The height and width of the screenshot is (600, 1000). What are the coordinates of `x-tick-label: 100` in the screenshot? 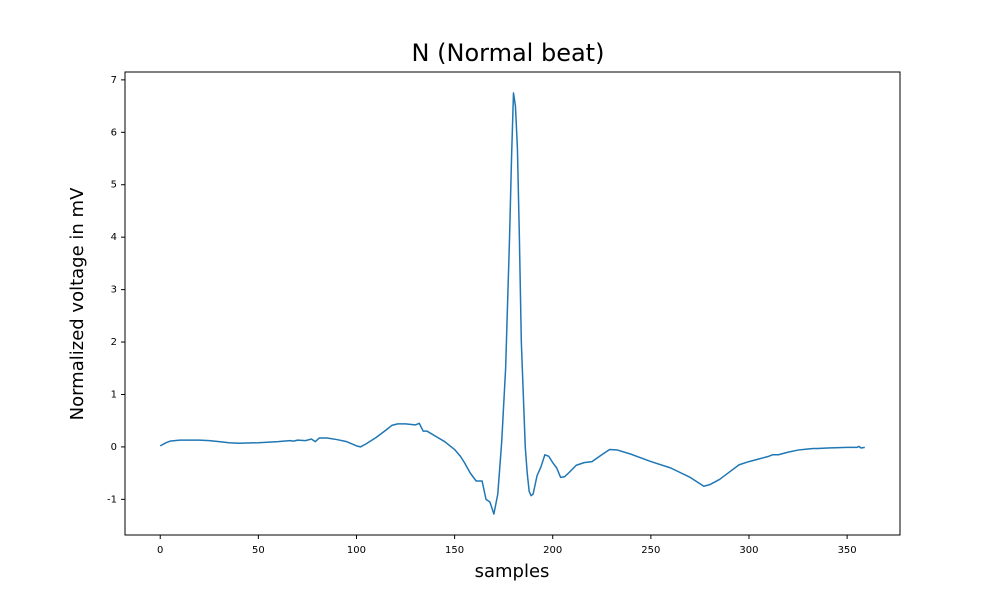 It's located at (356, 550).